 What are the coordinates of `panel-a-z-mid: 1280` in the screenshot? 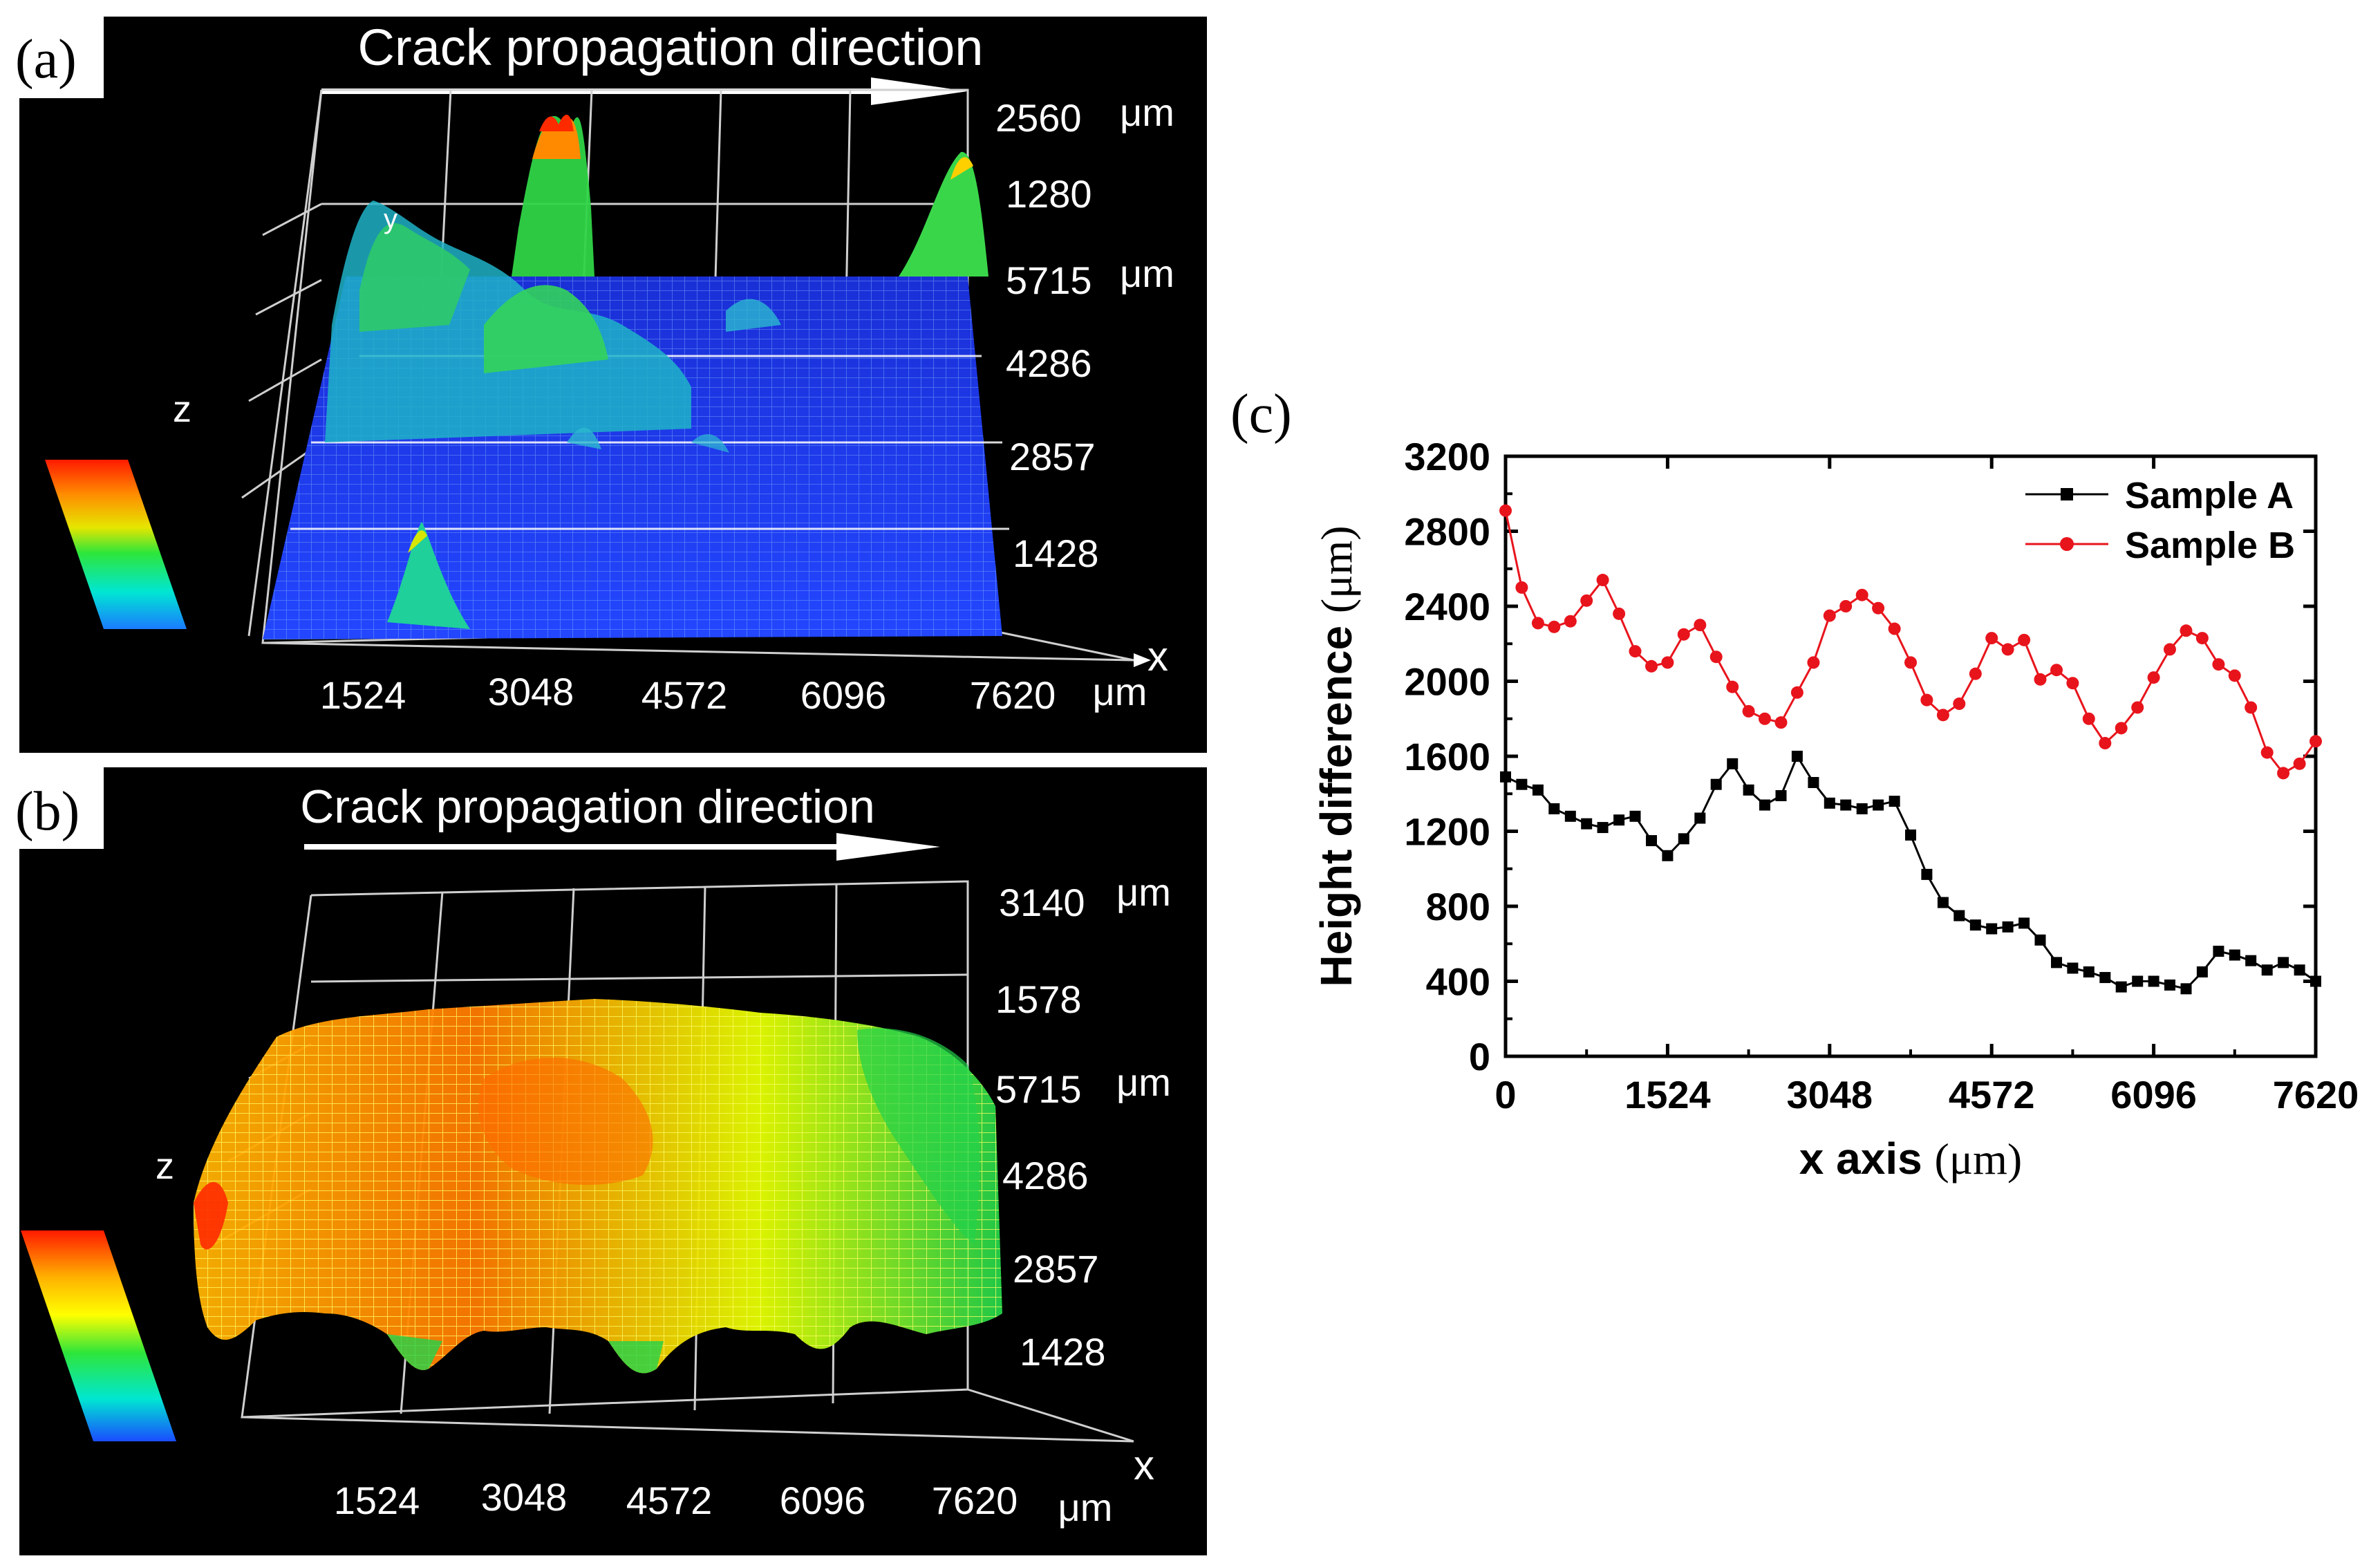 It's located at (1049, 194).